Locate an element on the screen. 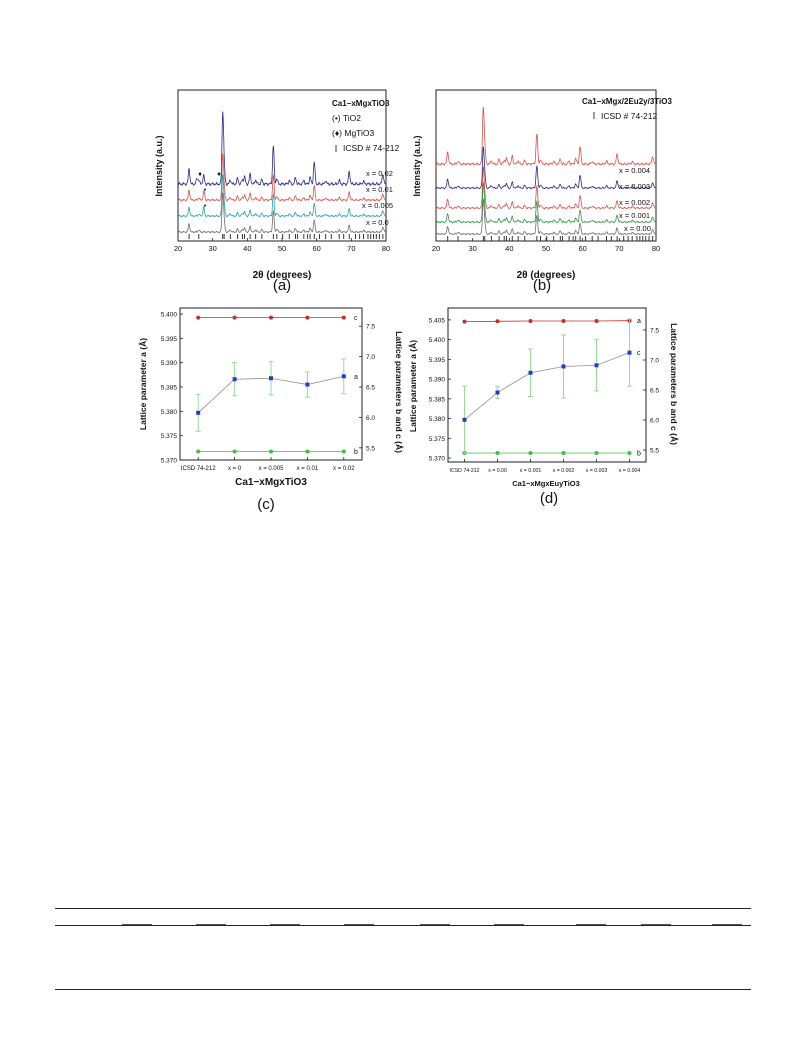 The height and width of the screenshot is (1057, 793). panel-label-d: (d) is located at coordinates (549, 498).